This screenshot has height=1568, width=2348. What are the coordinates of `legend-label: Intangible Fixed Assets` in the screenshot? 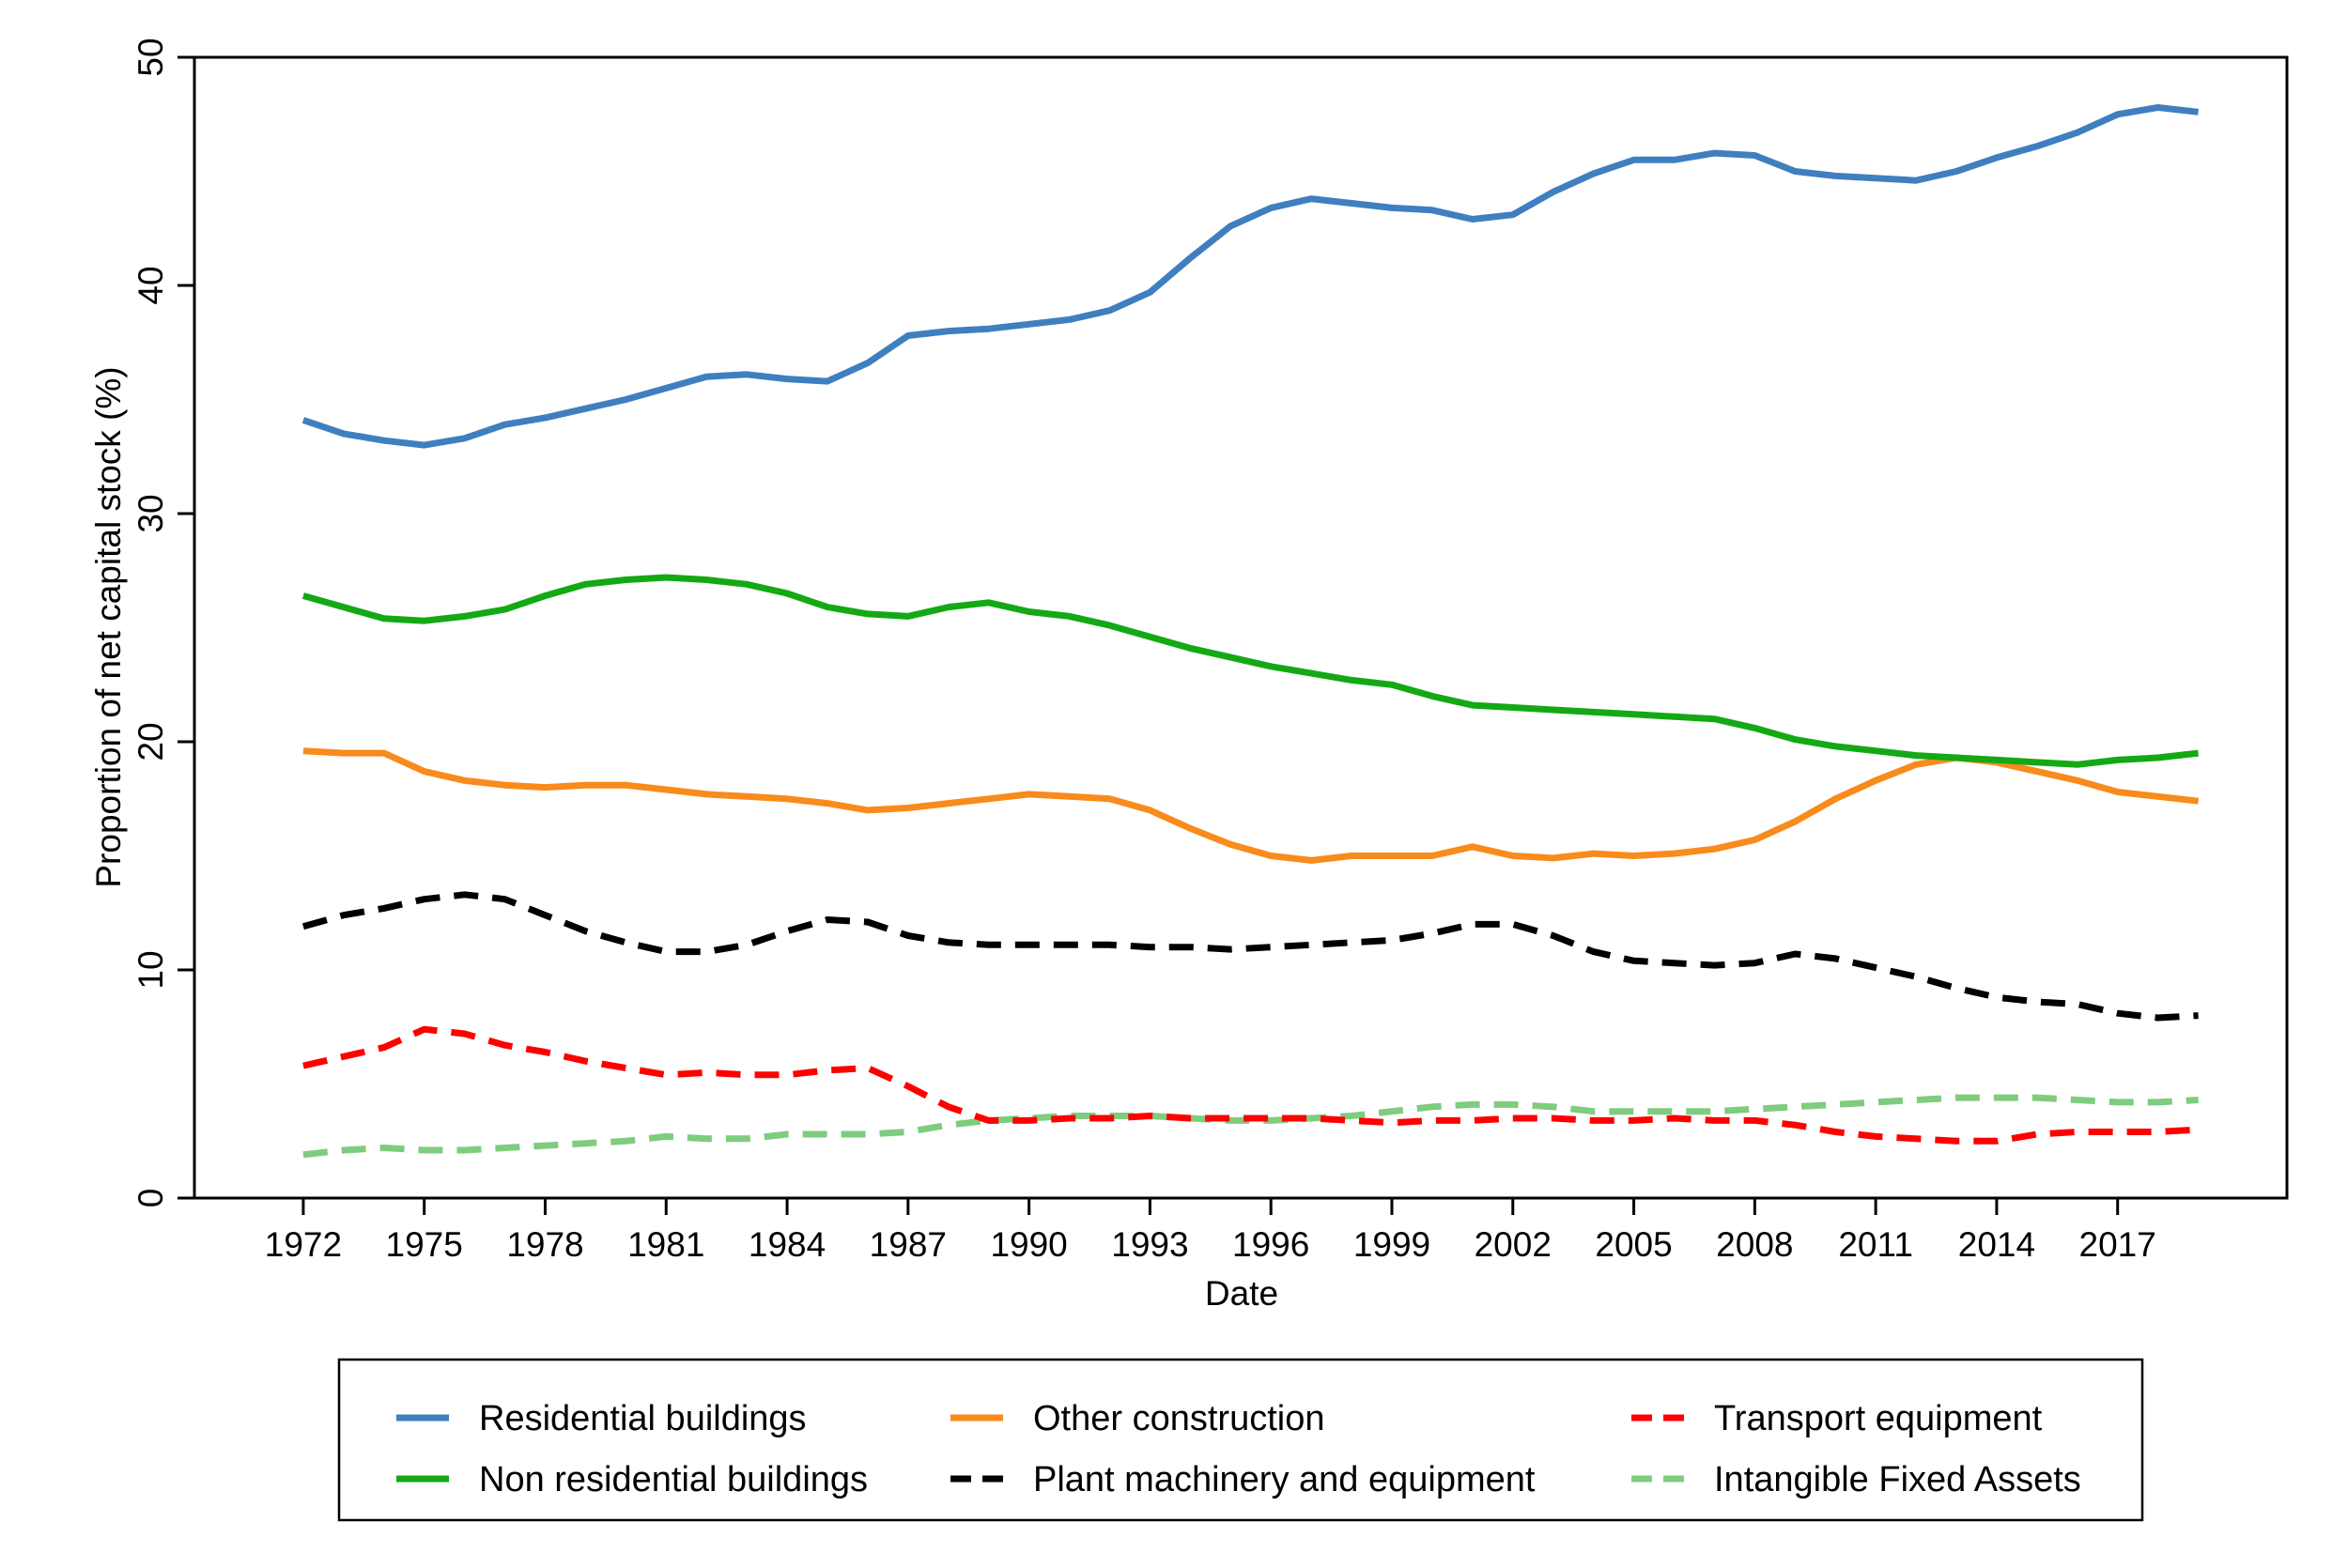 It's located at (1898, 1480).